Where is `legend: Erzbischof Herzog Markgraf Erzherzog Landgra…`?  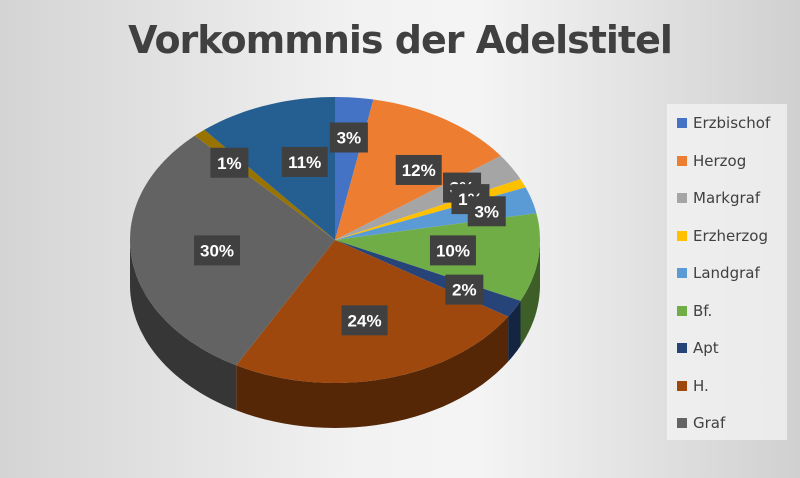
legend: Erzbischof Herzog Markgraf Erzherzog Landgra… is located at coordinates (727, 272).